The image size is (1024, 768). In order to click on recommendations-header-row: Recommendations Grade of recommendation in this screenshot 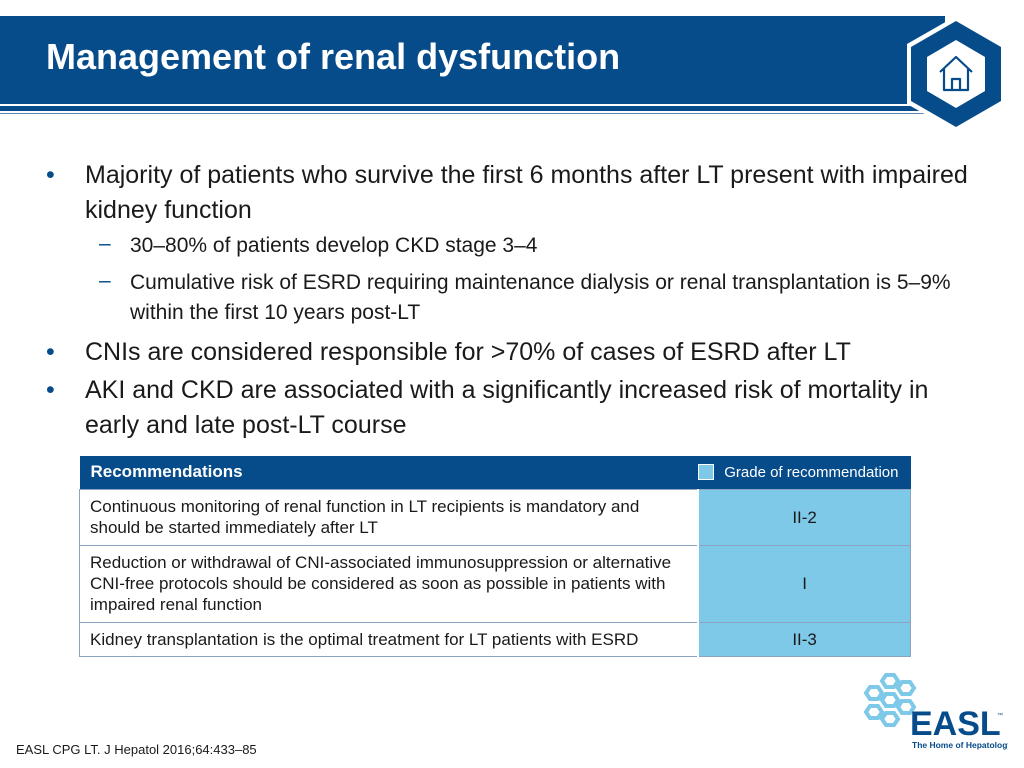, I will do `click(495, 472)`.